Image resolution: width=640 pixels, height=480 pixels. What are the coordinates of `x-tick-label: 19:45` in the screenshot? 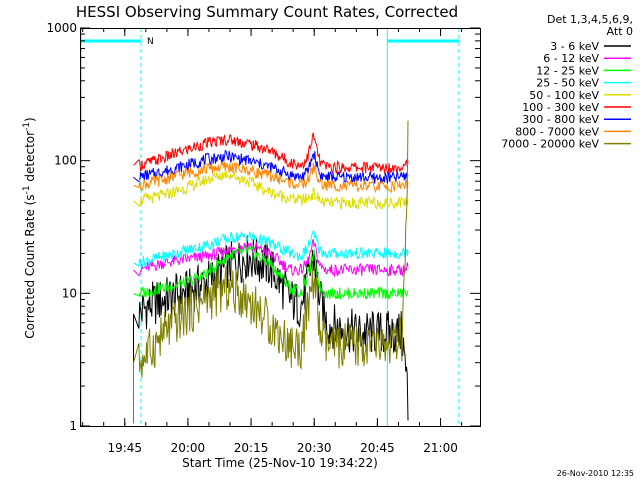 It's located at (124, 448).